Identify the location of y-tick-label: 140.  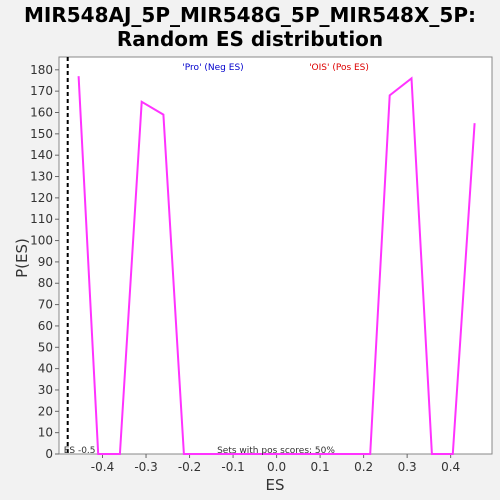
(41, 155).